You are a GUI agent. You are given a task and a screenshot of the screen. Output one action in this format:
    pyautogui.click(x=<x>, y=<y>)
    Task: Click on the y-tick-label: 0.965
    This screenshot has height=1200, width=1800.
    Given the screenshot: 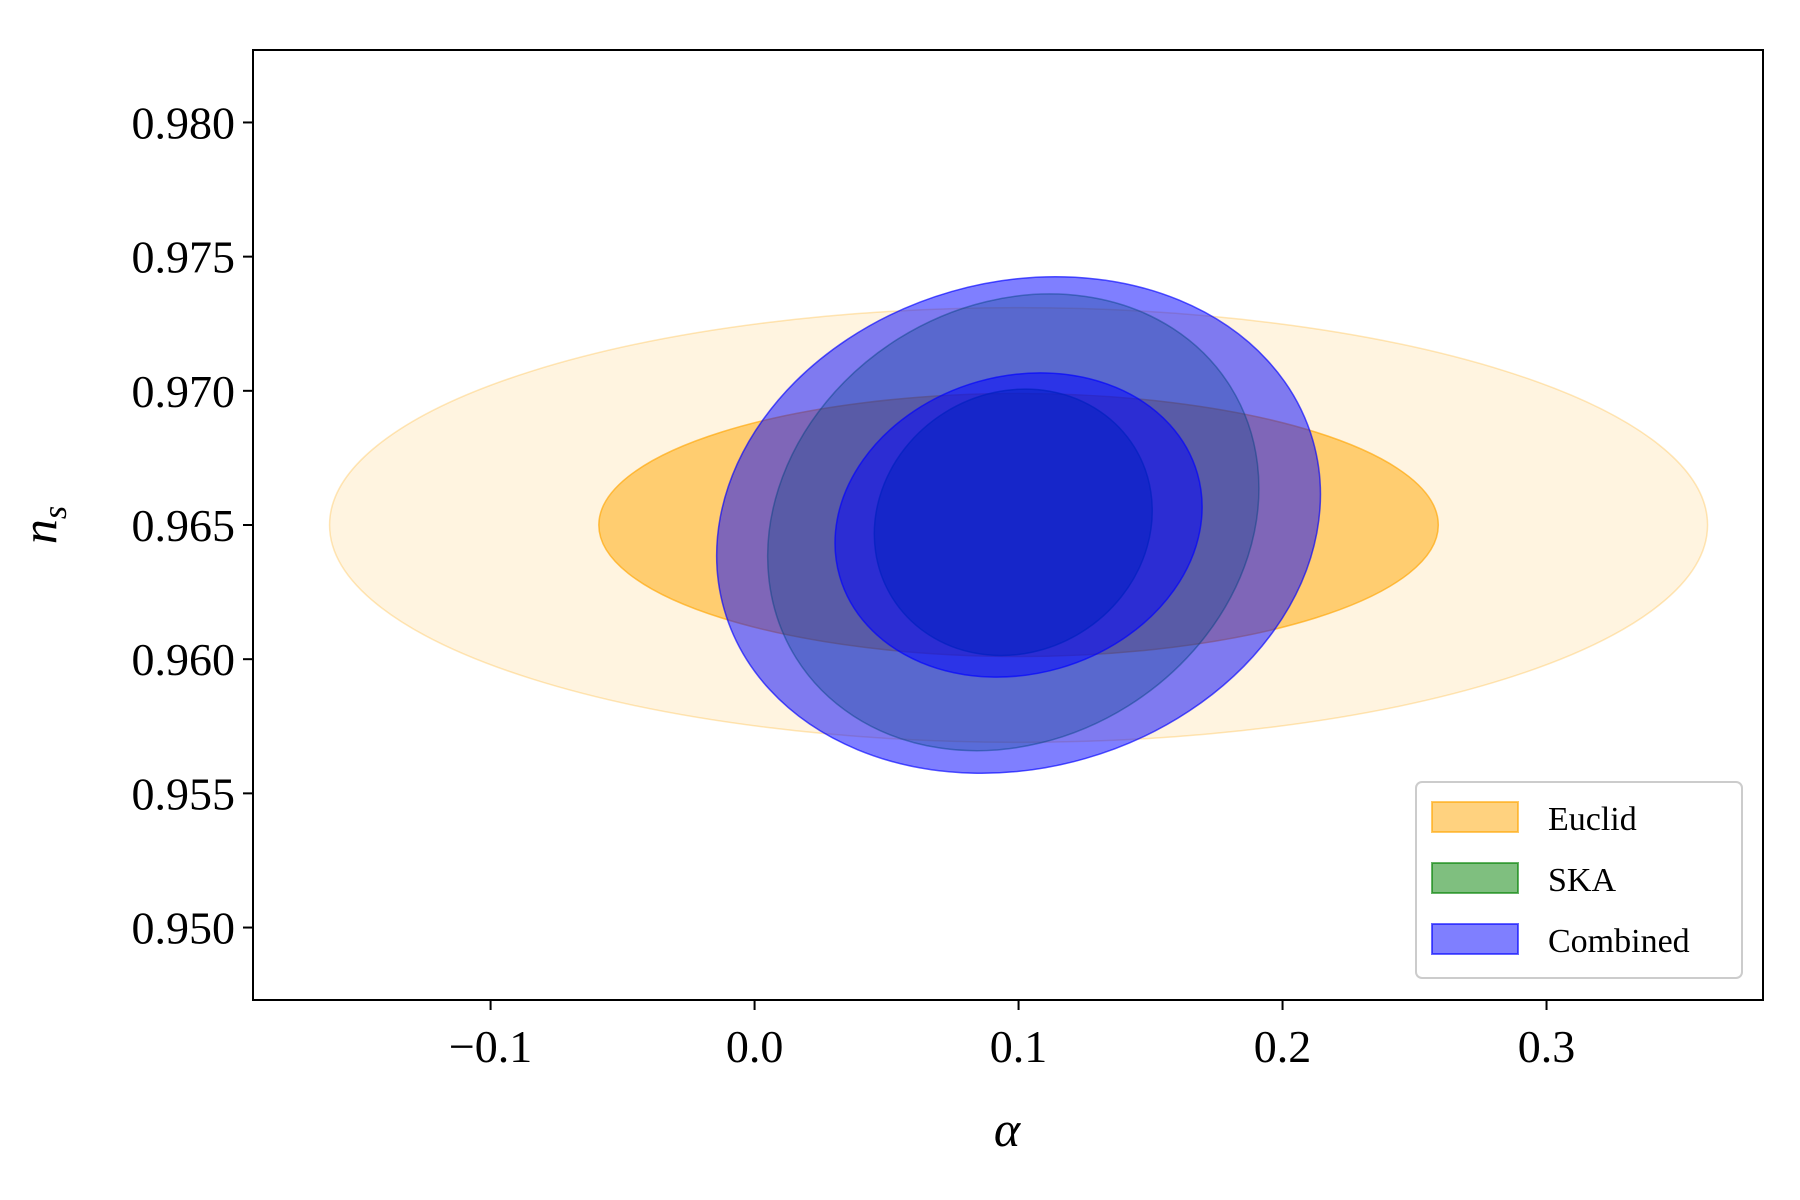 What is the action you would take?
    pyautogui.click(x=184, y=525)
    